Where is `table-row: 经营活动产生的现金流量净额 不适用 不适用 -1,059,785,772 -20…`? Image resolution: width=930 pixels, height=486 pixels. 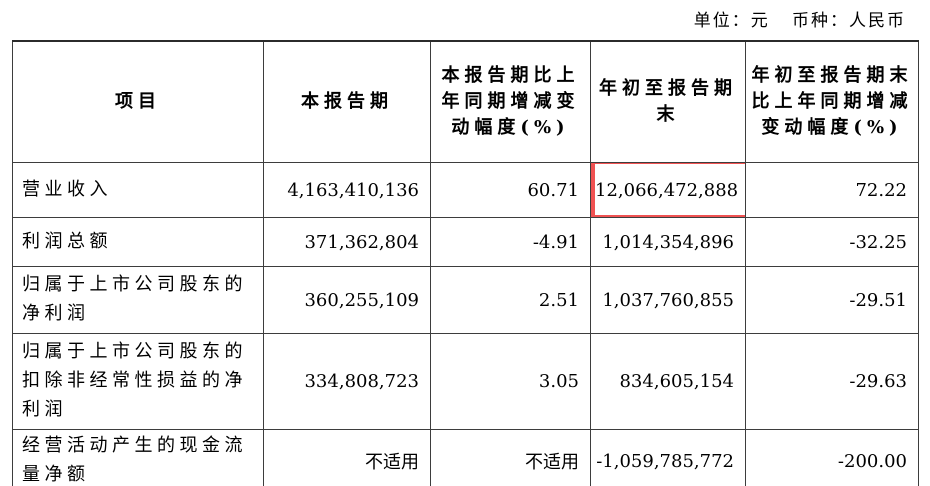 table-row: 经营活动产生的现金流量净额 不适用 不适用 -1,059,785,772 -20… is located at coordinates (465, 457).